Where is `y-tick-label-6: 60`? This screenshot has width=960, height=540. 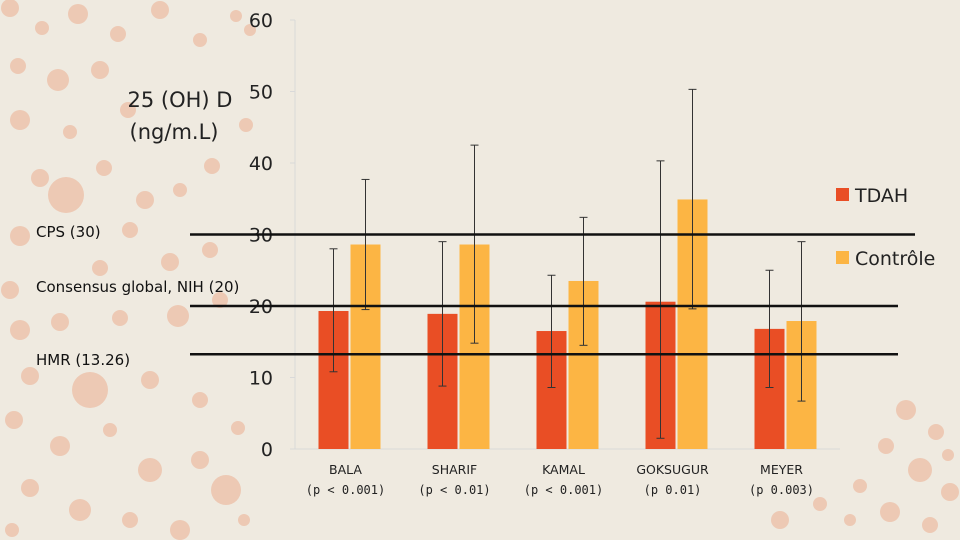
y-tick-label-6: 60 is located at coordinates (261, 21).